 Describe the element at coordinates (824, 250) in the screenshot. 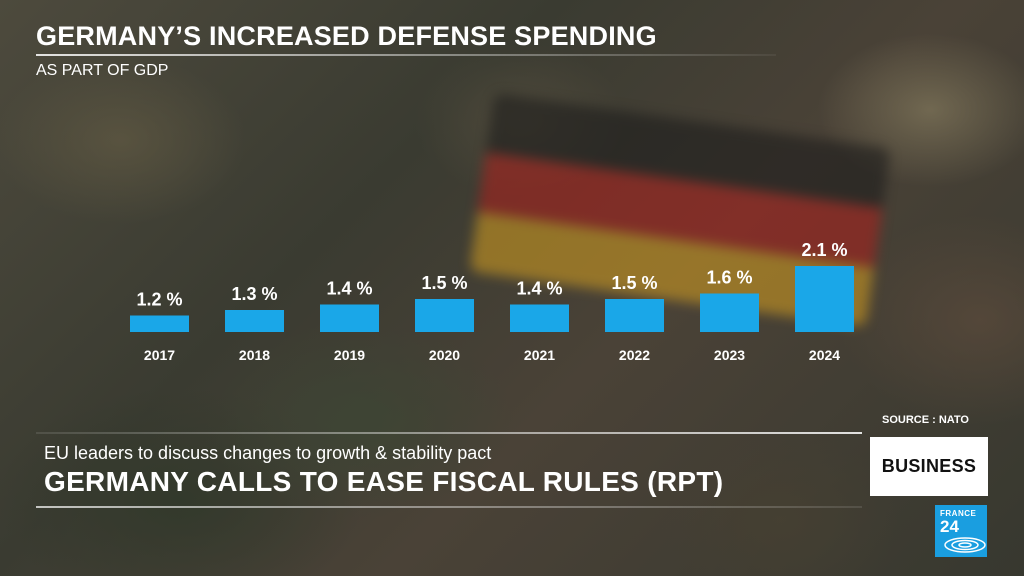

I see `value-label-2024: 2.1 %` at that location.